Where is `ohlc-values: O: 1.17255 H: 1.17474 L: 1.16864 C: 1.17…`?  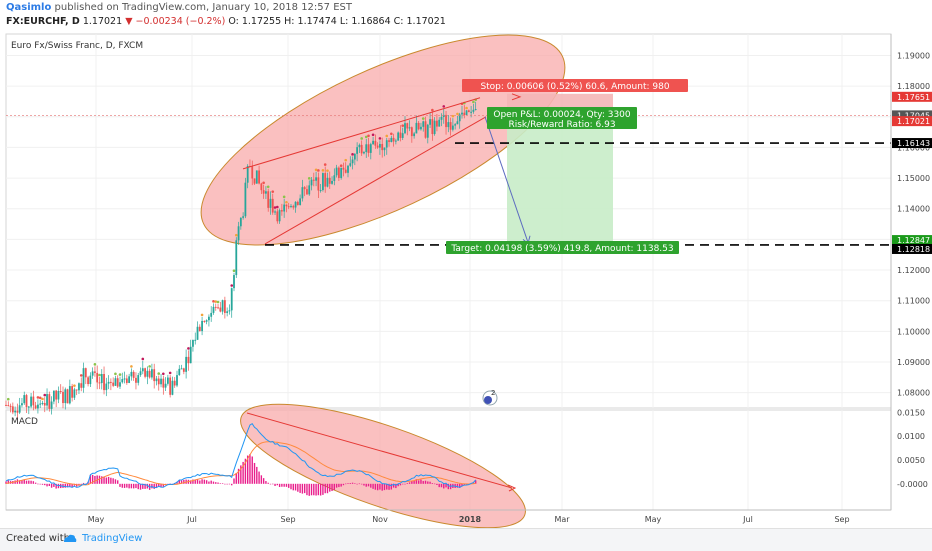
ohlc-values: O: 1.17255 H: 1.17474 L: 1.16864 C: 1.17… is located at coordinates (337, 21).